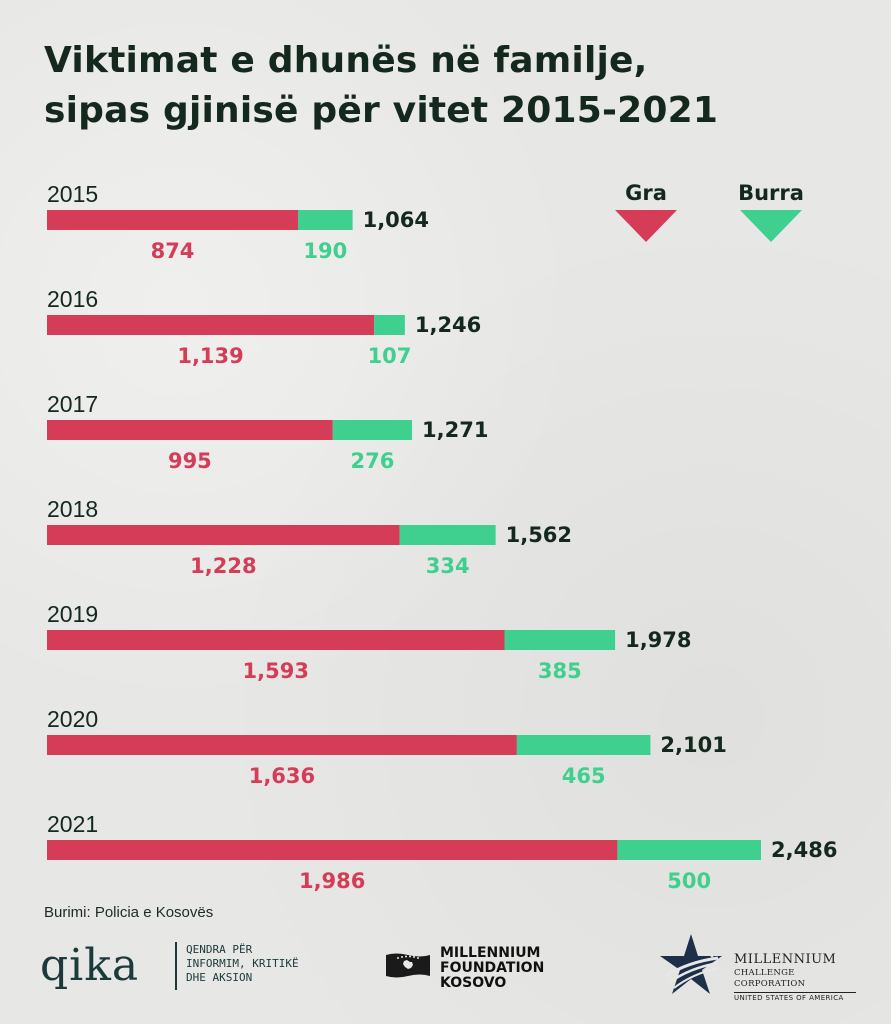  I want to click on men-value-label: 107, so click(390, 356).